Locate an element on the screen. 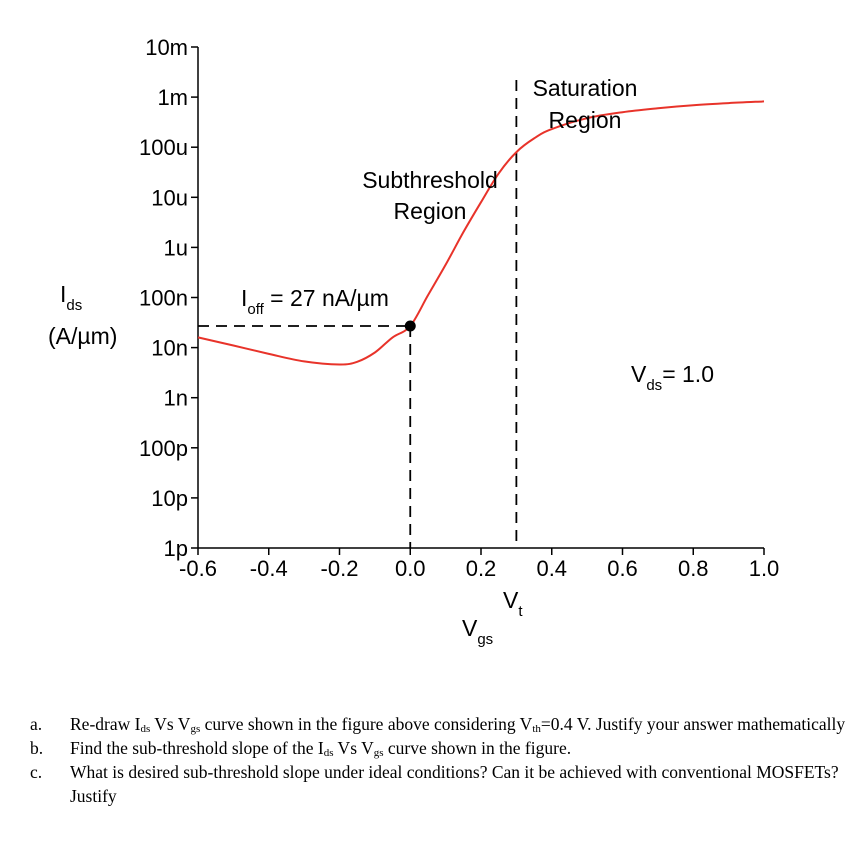  y-tick-label: 100u is located at coordinates (163, 147).